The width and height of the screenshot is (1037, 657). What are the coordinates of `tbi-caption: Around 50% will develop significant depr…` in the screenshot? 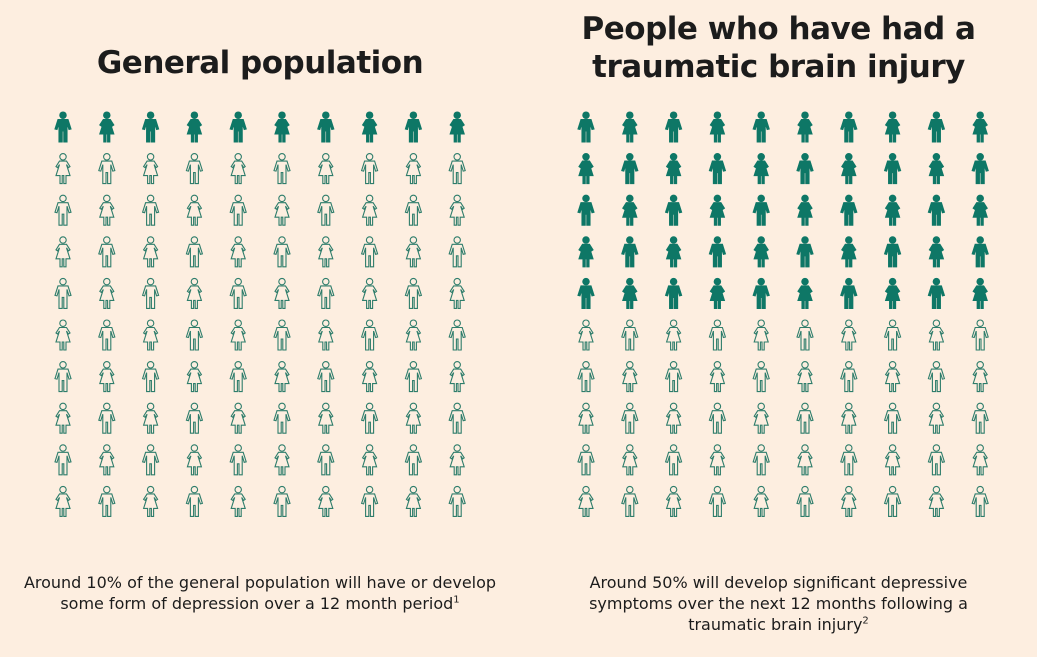 It's located at (778, 603).